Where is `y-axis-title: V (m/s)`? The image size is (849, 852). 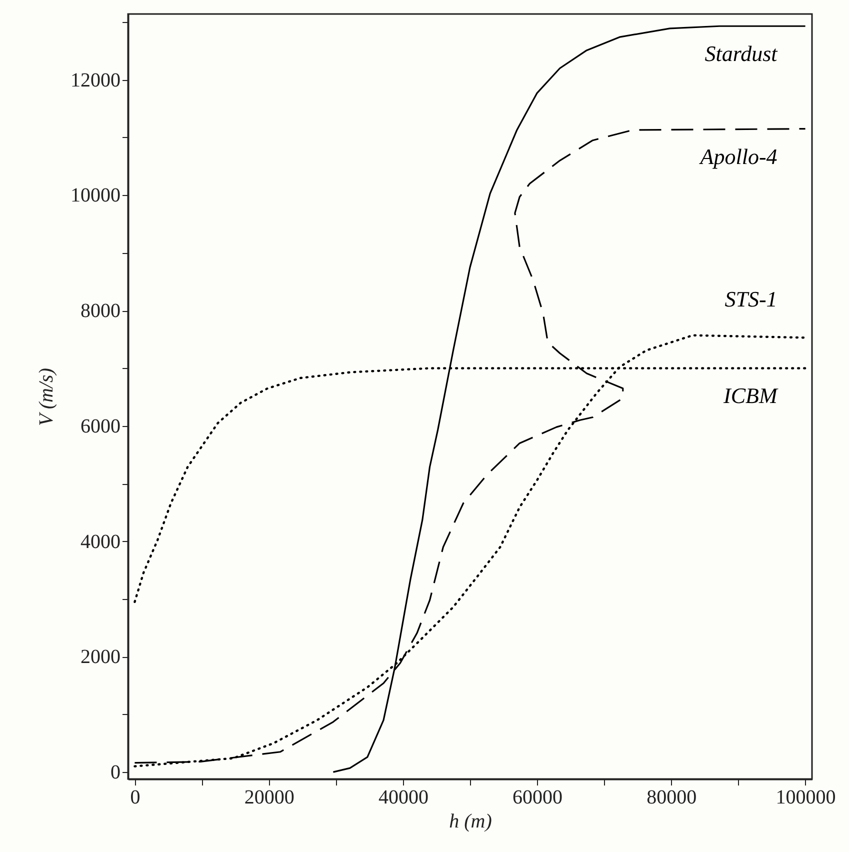 y-axis-title: V (m/s) is located at coordinates (47, 397).